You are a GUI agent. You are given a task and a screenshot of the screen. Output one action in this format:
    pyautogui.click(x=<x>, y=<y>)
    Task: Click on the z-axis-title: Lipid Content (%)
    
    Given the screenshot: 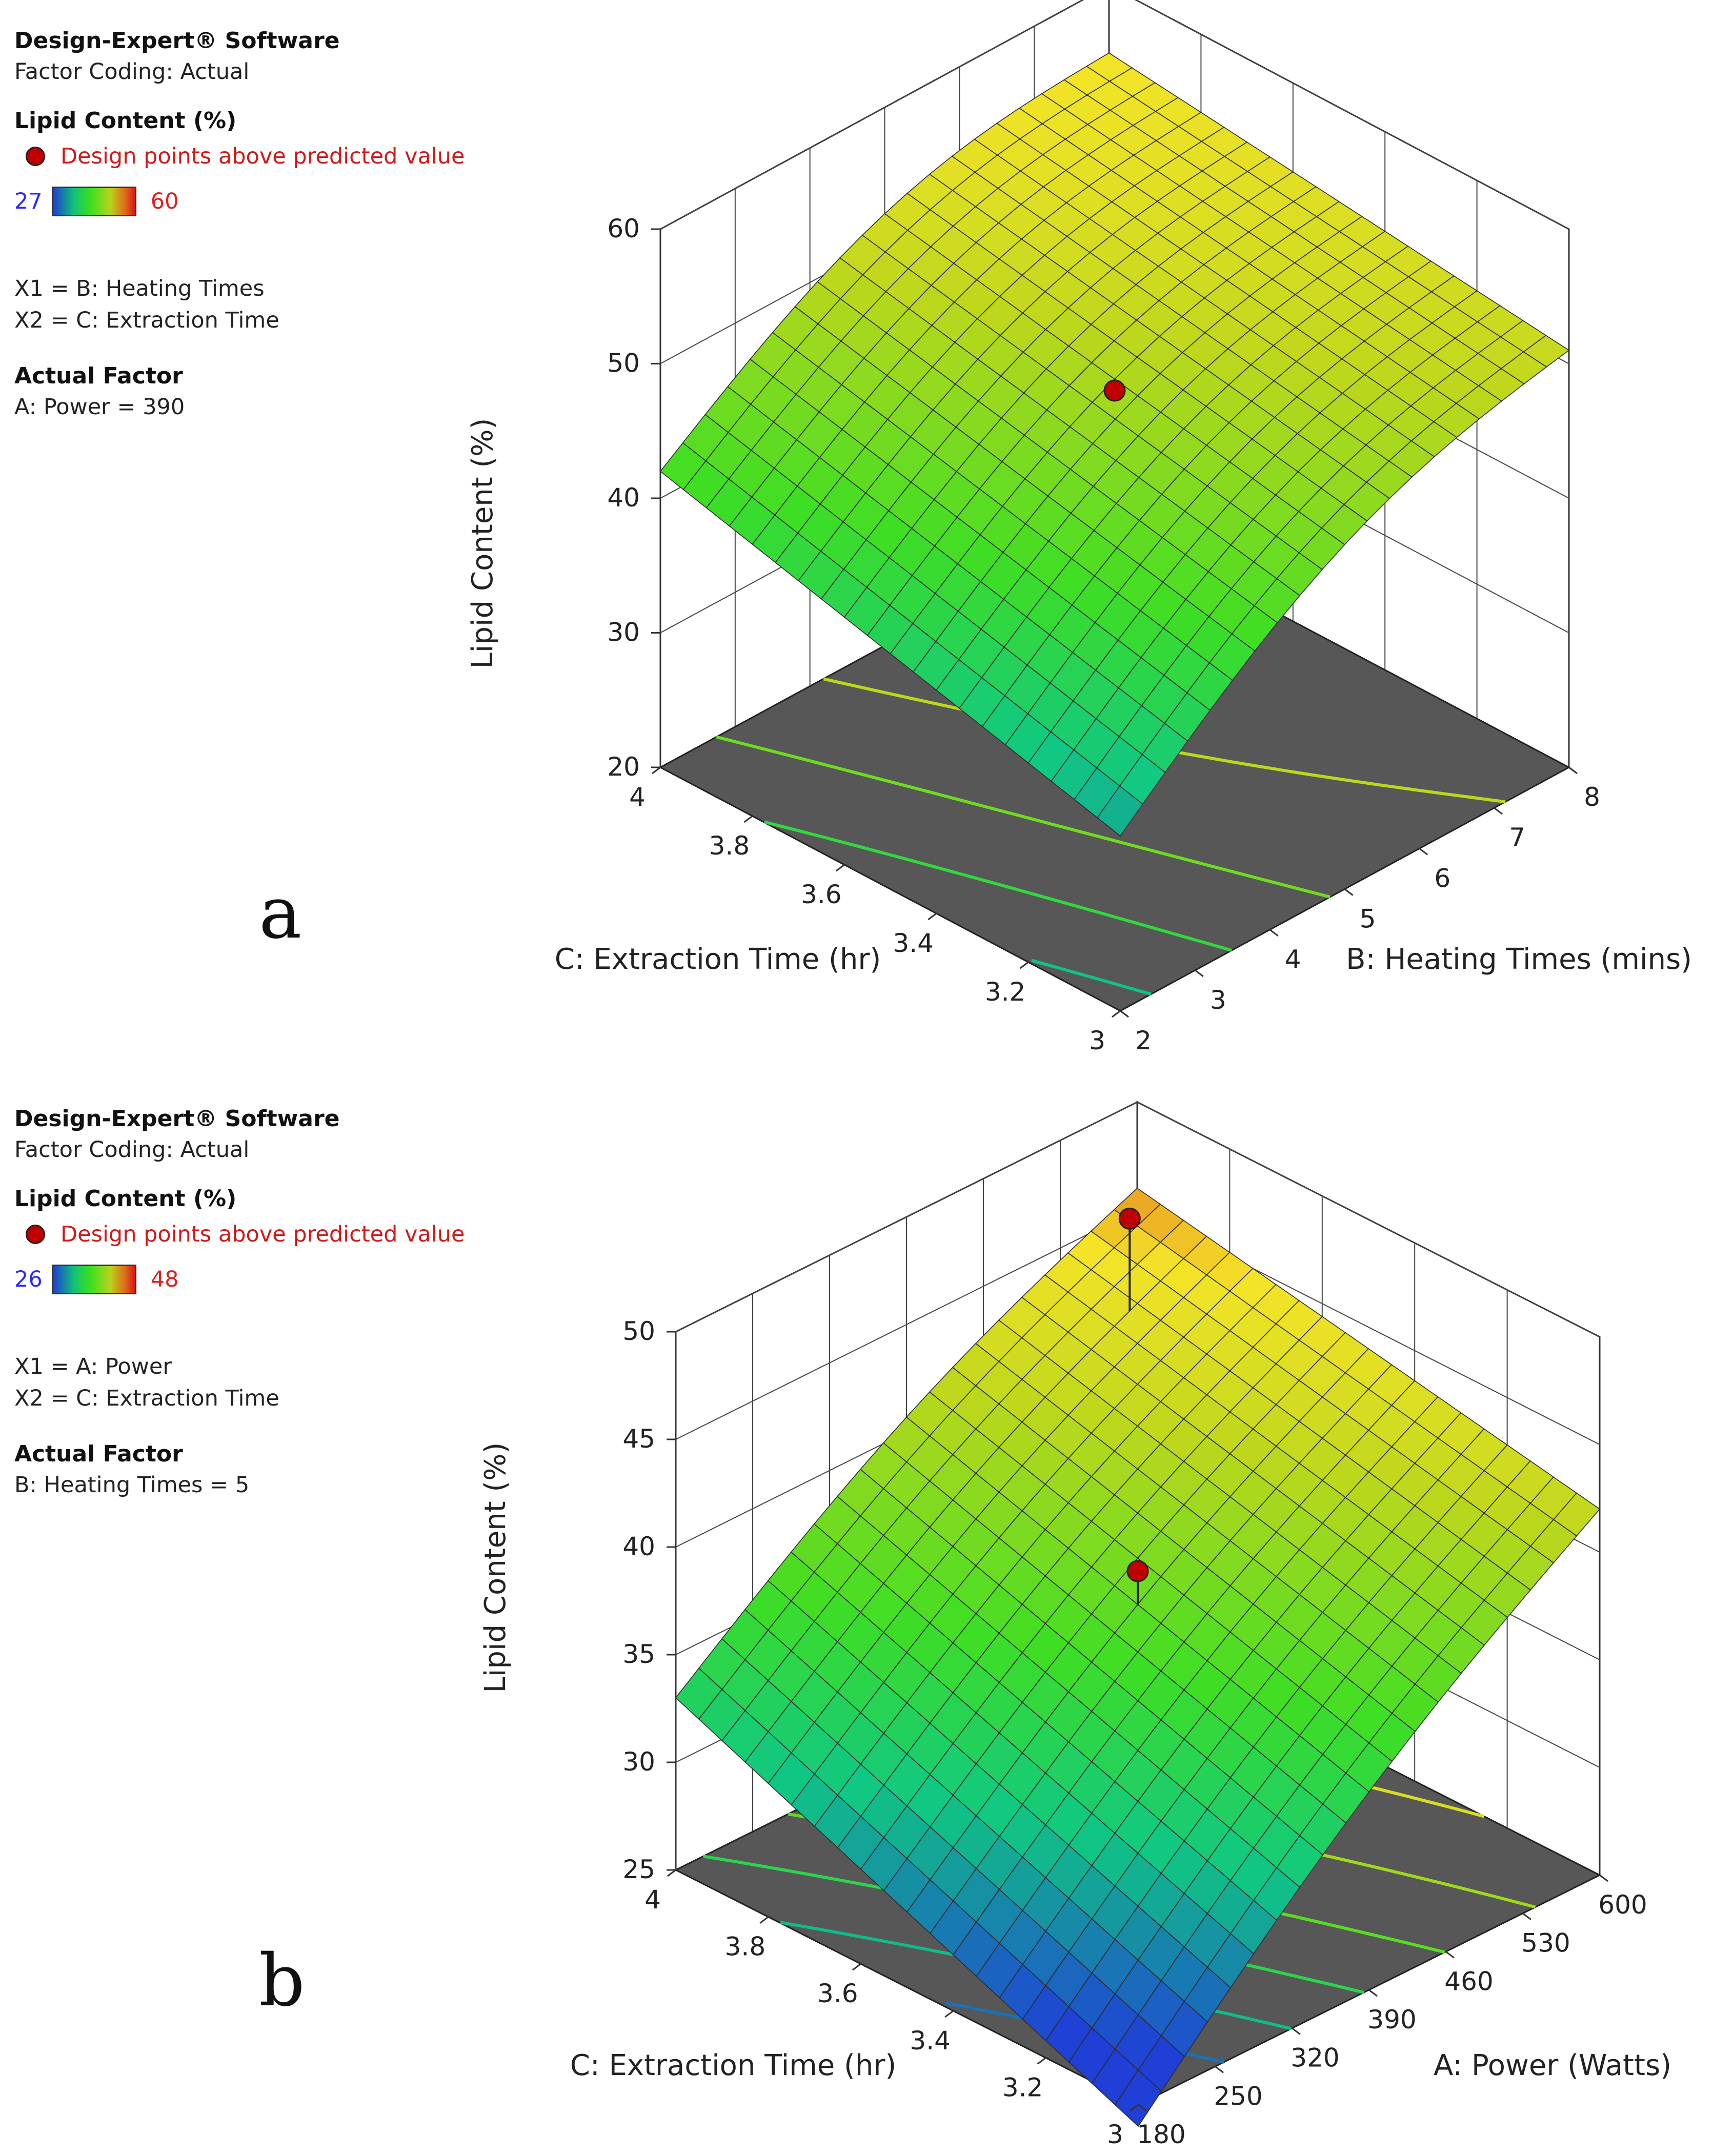 What is the action you would take?
    pyautogui.click(x=495, y=1567)
    